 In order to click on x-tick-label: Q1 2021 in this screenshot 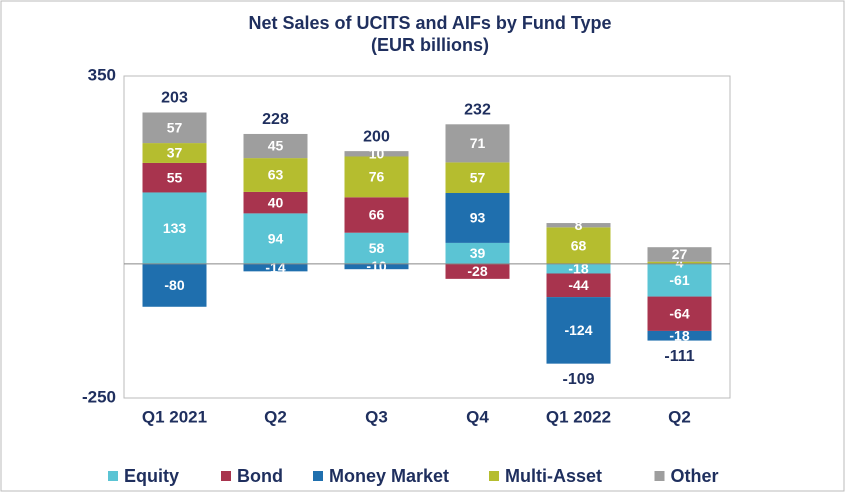, I will do `click(174, 416)`.